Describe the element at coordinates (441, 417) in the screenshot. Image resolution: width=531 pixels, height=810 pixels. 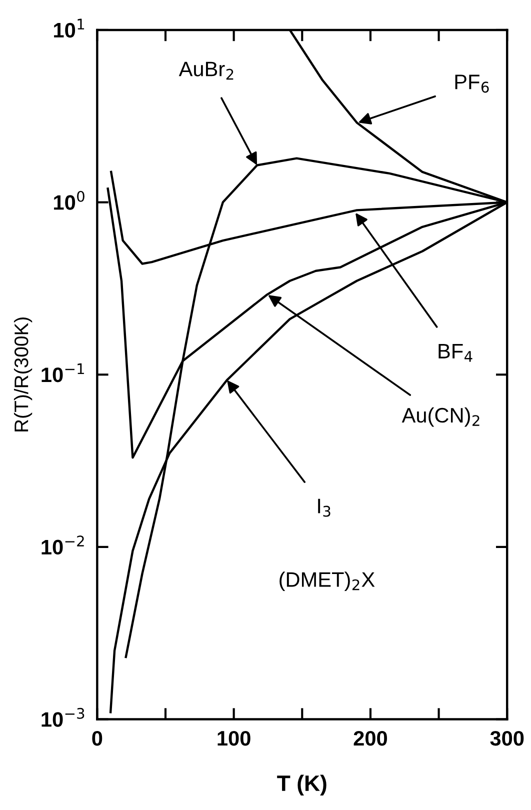
I see `annotation: Au(CN)$_{2}$` at that location.